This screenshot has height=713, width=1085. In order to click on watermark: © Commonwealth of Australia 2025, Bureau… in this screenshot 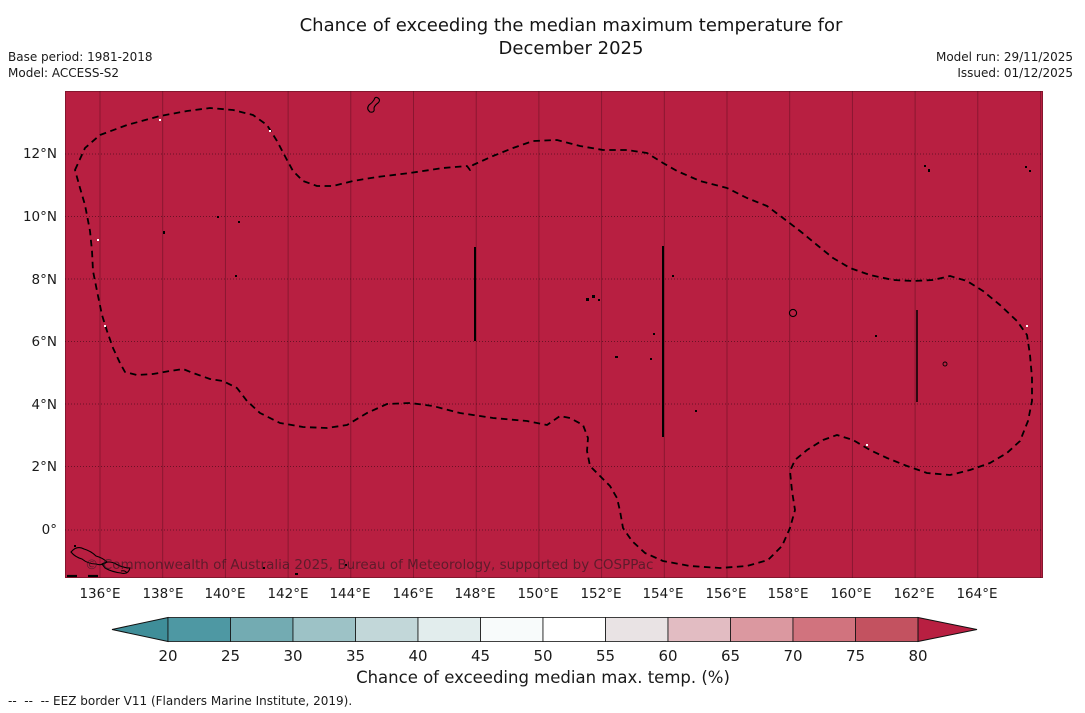, I will do `click(369, 565)`.